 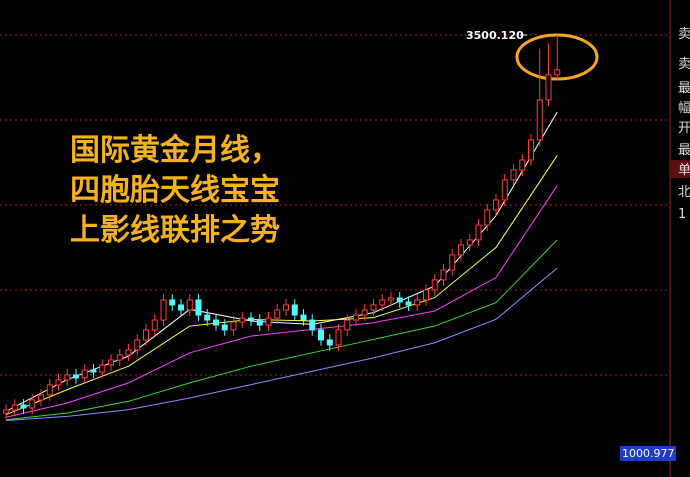 What do you see at coordinates (684, 108) in the screenshot?
I see `side-panel-label: 幅` at bounding box center [684, 108].